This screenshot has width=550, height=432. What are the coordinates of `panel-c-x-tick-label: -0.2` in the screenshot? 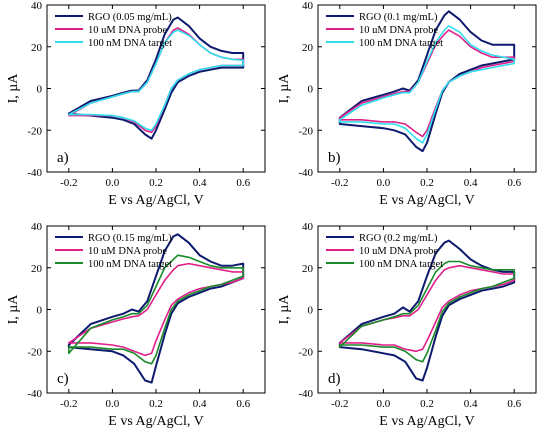 It's located at (68, 404).